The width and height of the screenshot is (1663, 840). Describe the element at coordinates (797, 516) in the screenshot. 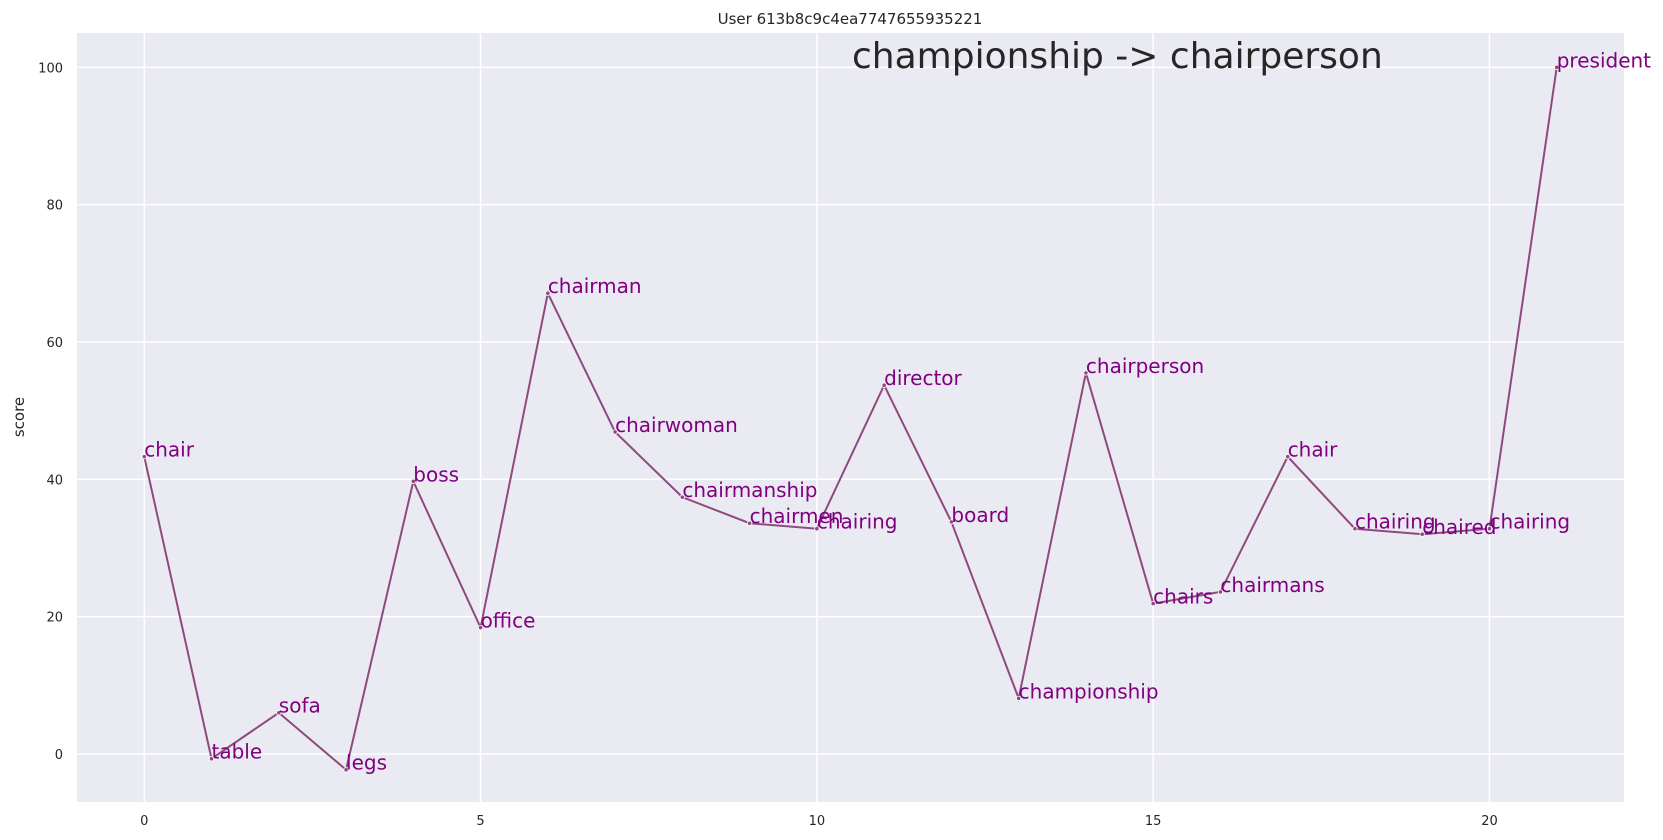

I see `data-point-label: chairmen` at that location.